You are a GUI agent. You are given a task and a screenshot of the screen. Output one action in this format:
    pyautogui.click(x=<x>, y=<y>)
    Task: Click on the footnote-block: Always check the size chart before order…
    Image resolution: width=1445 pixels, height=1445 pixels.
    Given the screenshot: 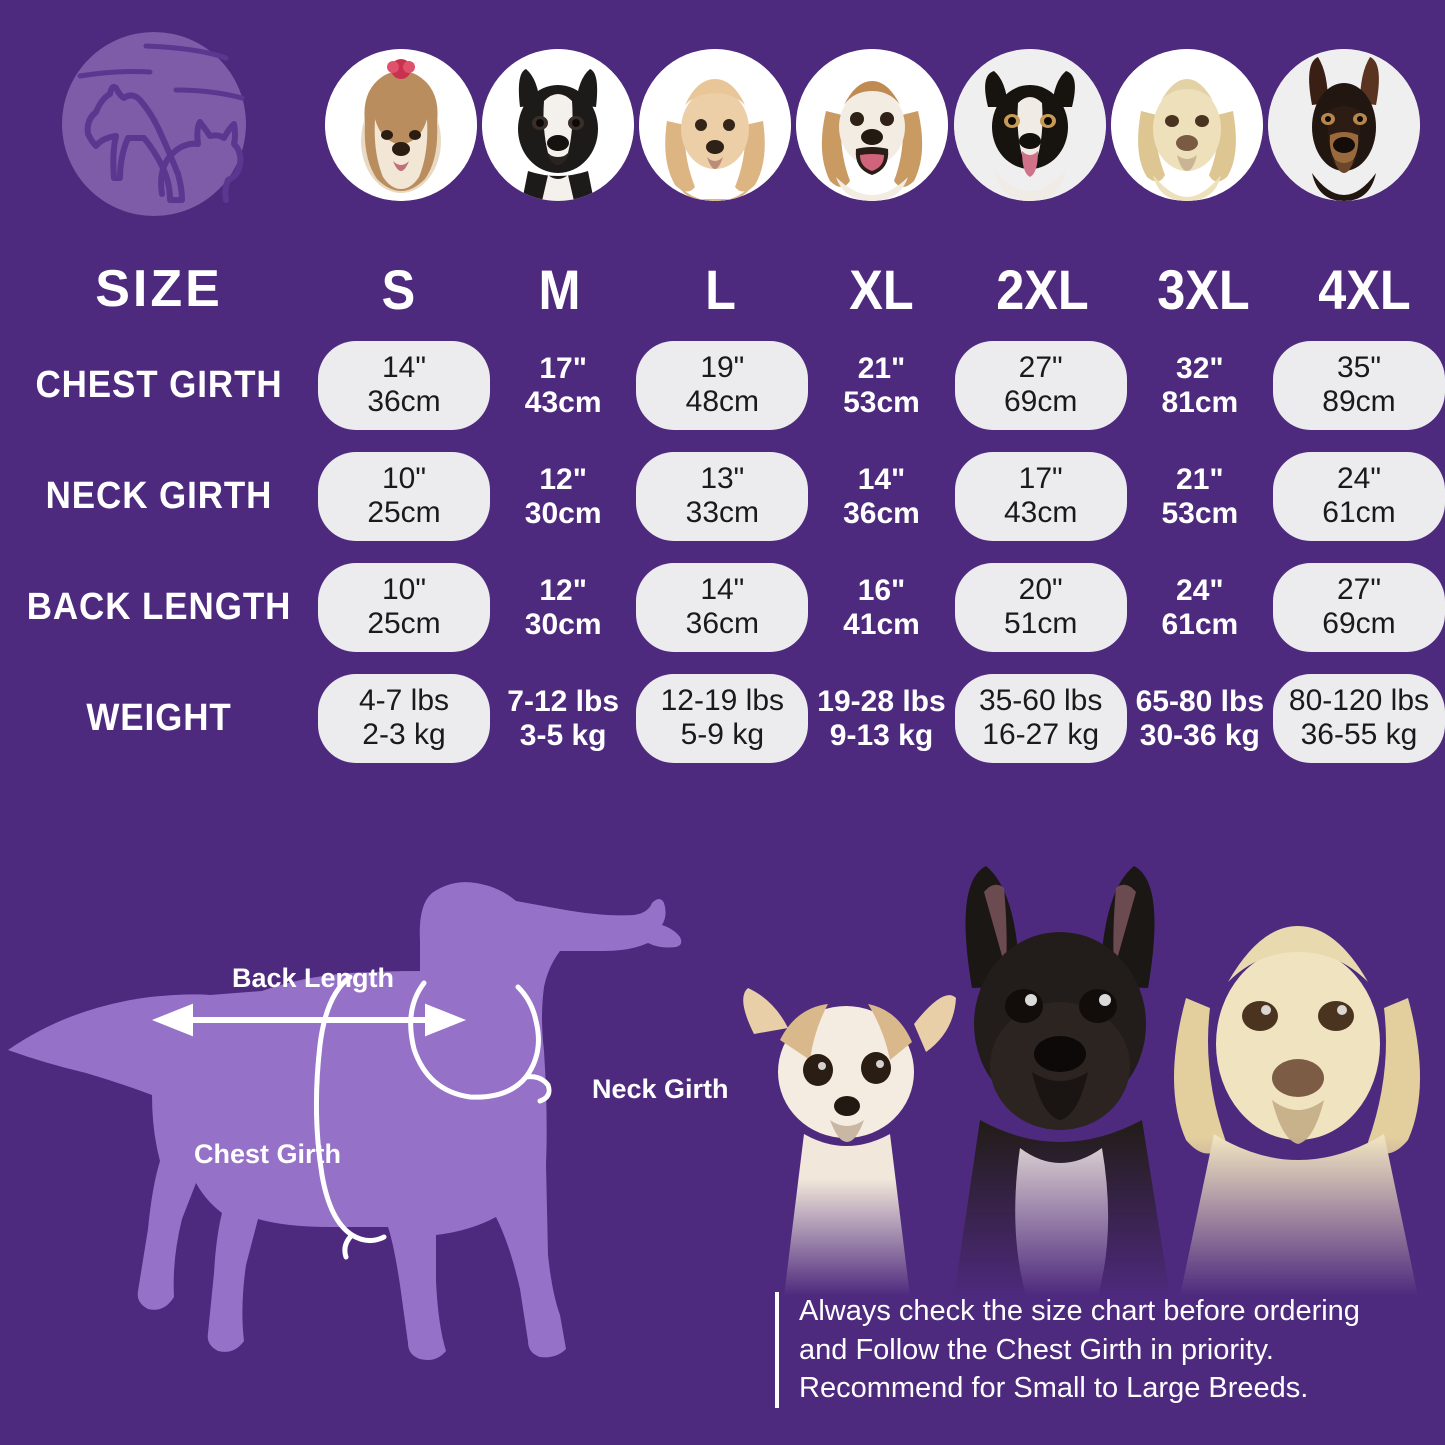 What is the action you would take?
    pyautogui.click(x=1067, y=1350)
    